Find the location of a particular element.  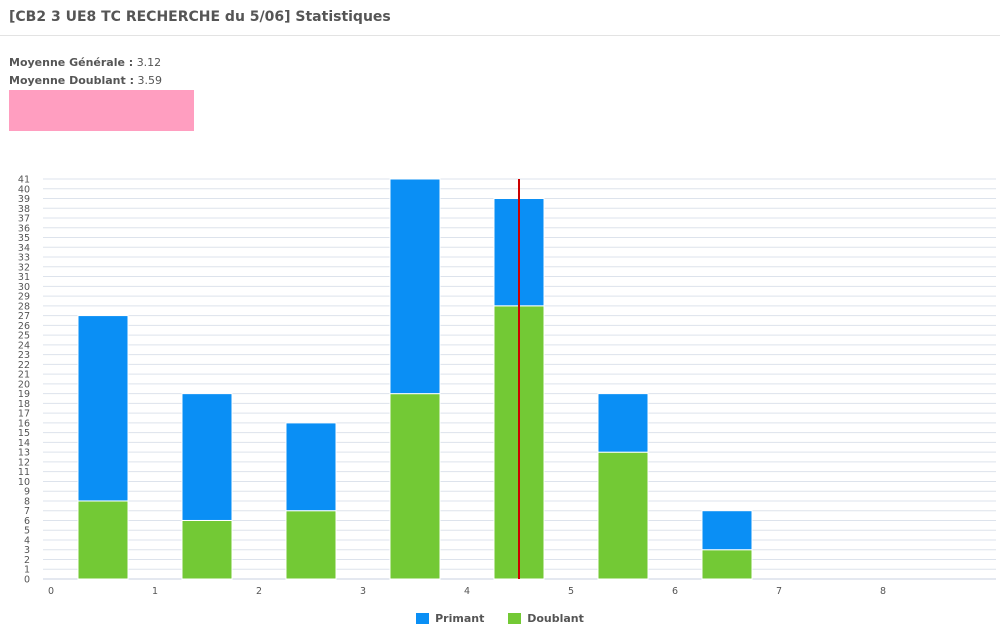

y-tick-label: 21 is located at coordinates (24, 375).